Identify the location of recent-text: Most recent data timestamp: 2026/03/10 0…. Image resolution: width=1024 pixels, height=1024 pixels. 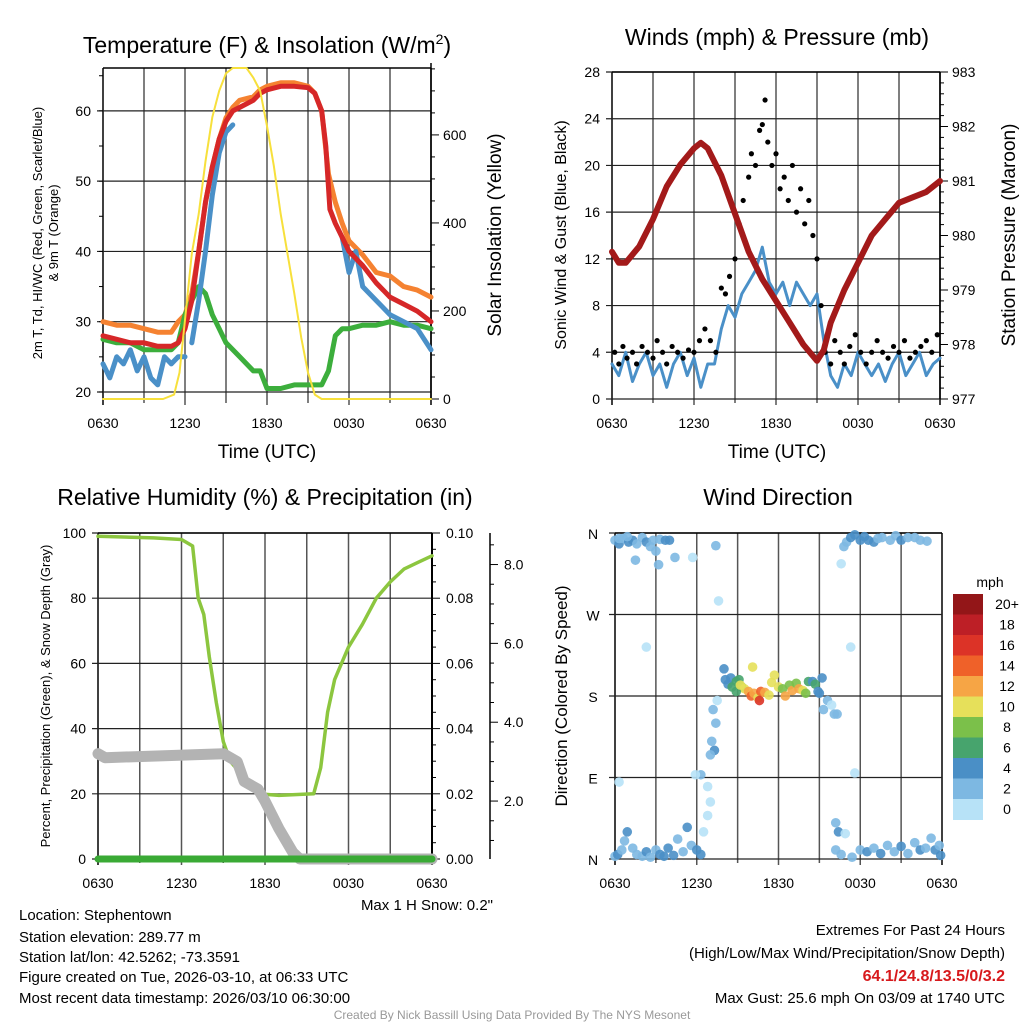
(184, 998).